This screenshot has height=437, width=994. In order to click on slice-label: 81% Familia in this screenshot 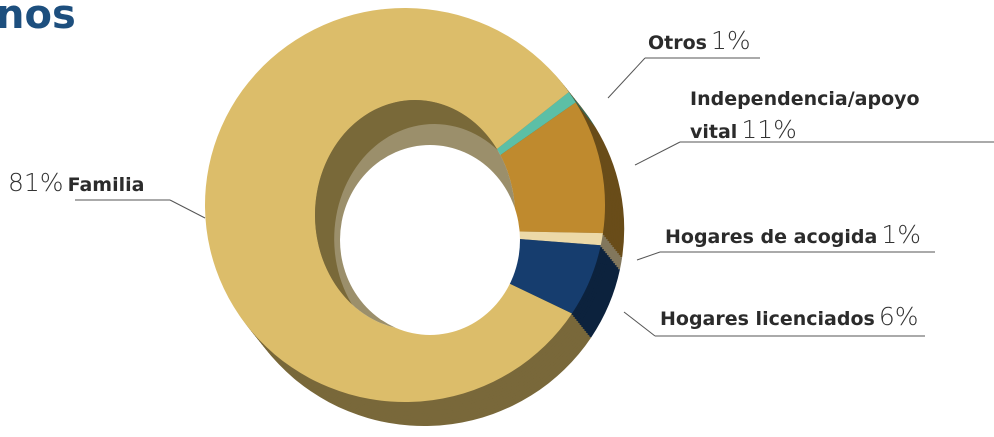, I will do `click(108, 184)`.